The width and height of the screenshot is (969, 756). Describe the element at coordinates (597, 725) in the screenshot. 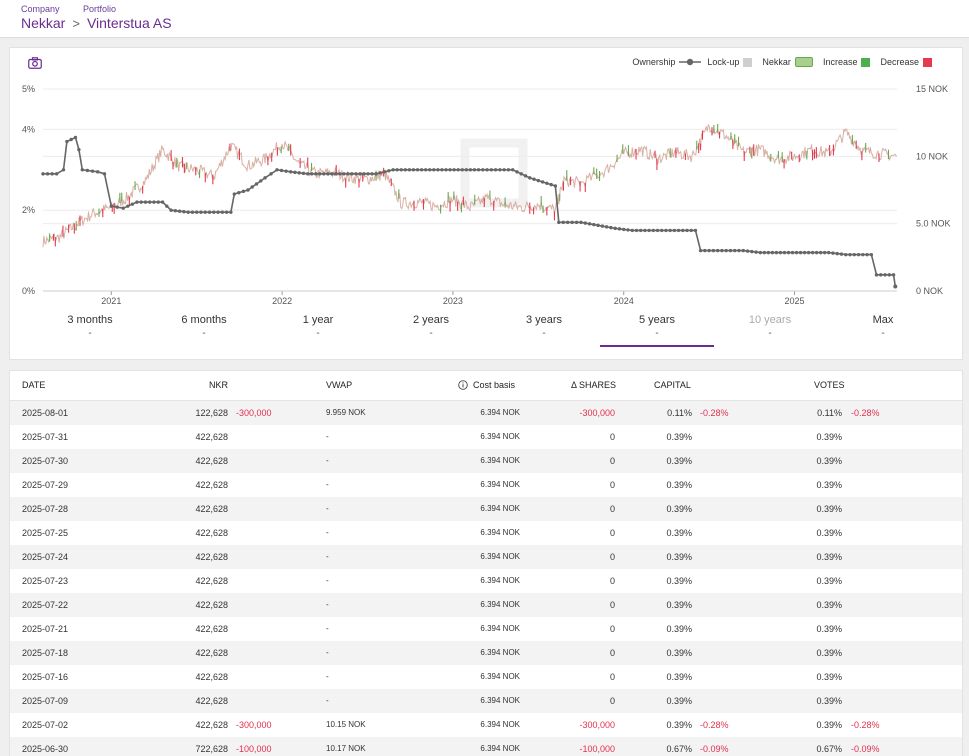

I see `cell-delta-shares: -300,000` at that location.